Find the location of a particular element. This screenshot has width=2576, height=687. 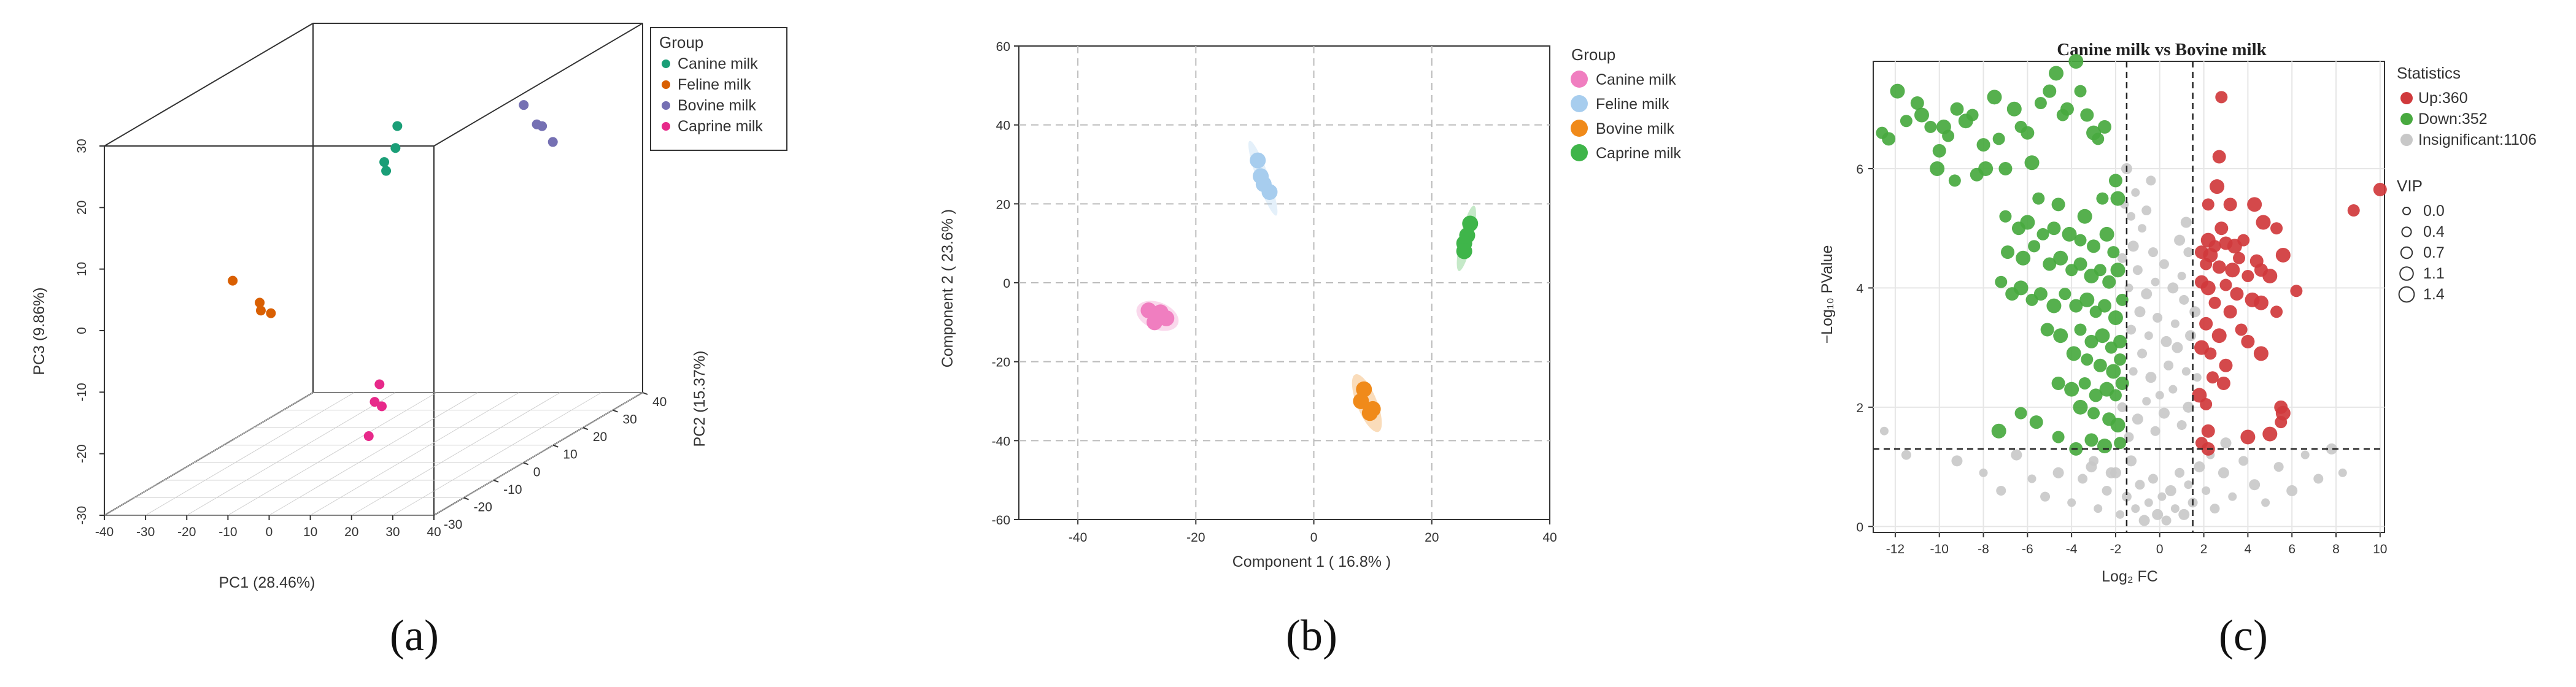

pca3d-y-tick-label: 30 is located at coordinates (629, 420).